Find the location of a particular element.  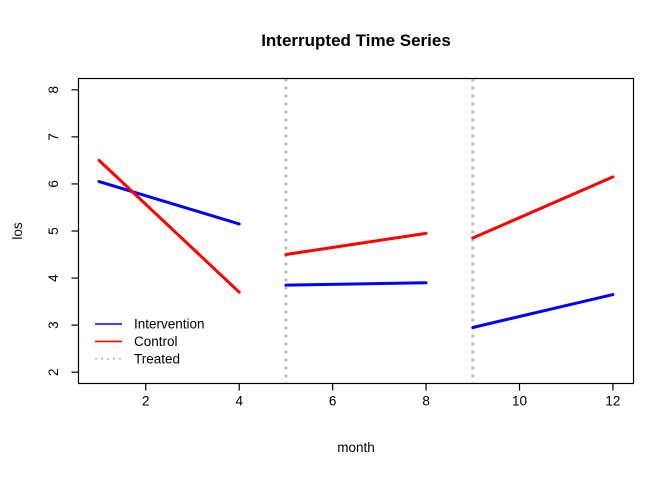

x-tick-label: 10 is located at coordinates (519, 401).